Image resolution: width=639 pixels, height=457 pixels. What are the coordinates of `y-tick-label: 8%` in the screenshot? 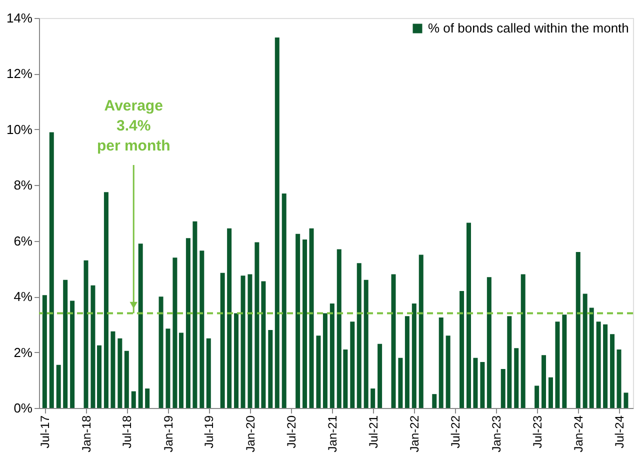 It's located at (23, 185).